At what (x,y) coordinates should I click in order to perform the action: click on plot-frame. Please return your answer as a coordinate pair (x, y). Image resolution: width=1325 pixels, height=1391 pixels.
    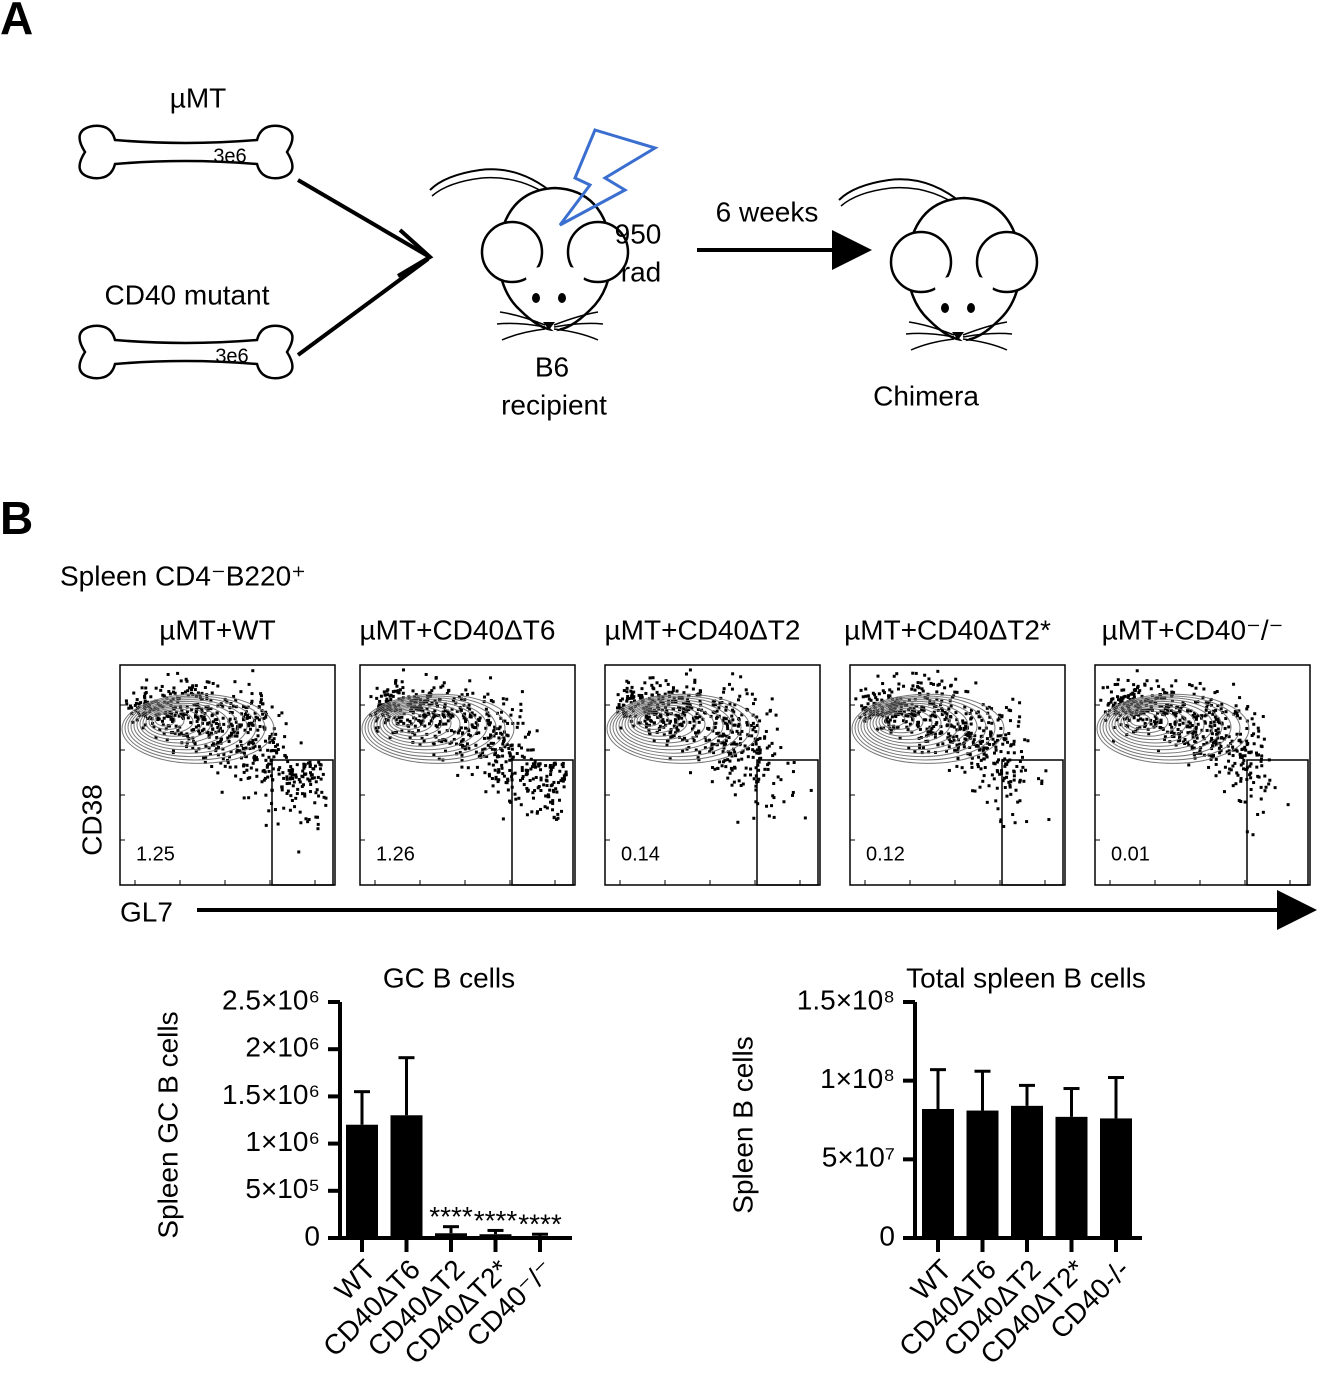
    Looking at the image, I should click on (712, 775).